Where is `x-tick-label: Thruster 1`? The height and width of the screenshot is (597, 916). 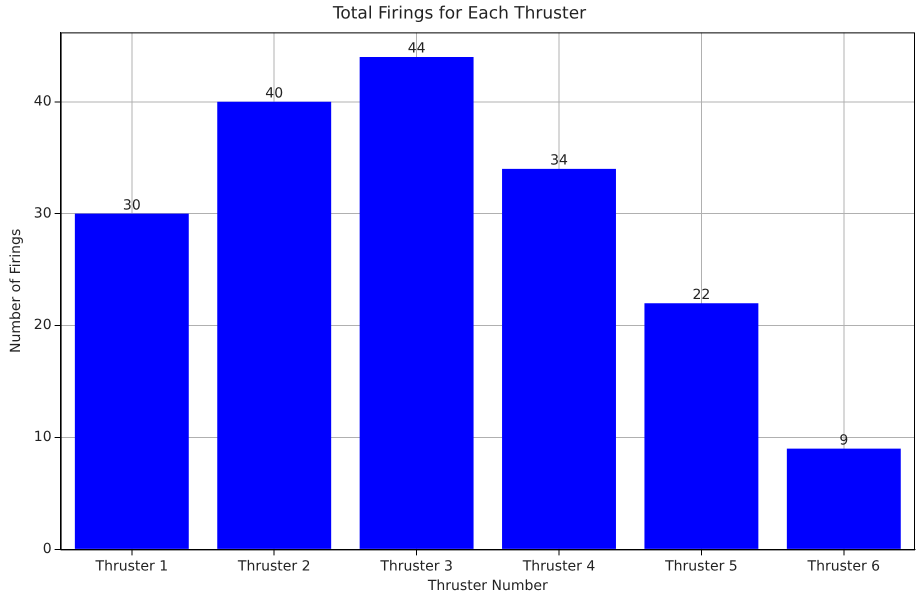
x-tick-label: Thruster 1 is located at coordinates (131, 566).